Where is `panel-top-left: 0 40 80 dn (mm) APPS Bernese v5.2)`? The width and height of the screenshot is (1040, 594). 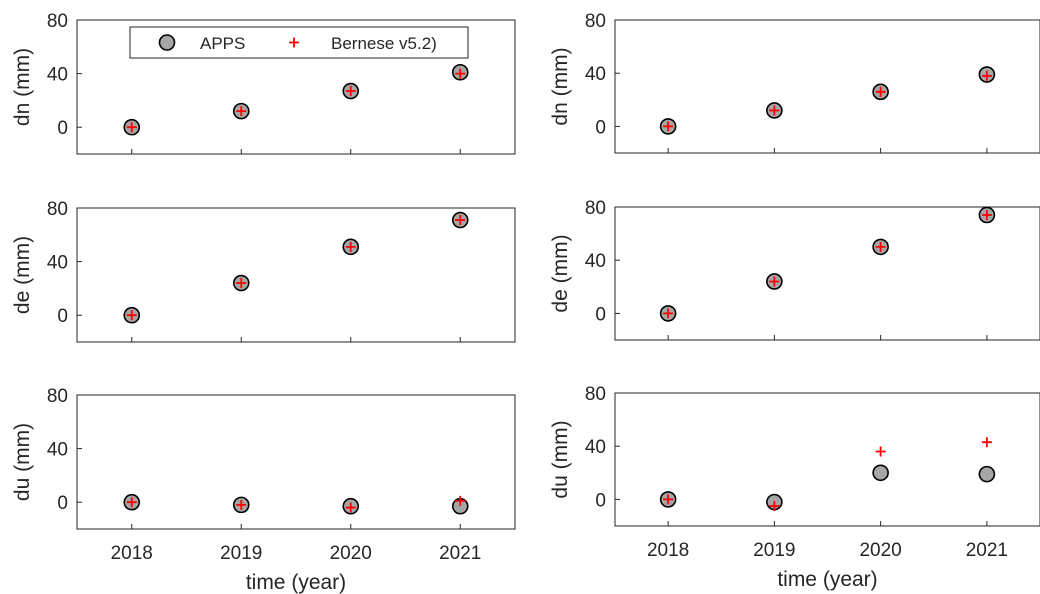
panel-top-left: 0 40 80 dn (mm) APPS Bernese v5.2) is located at coordinates (263, 83).